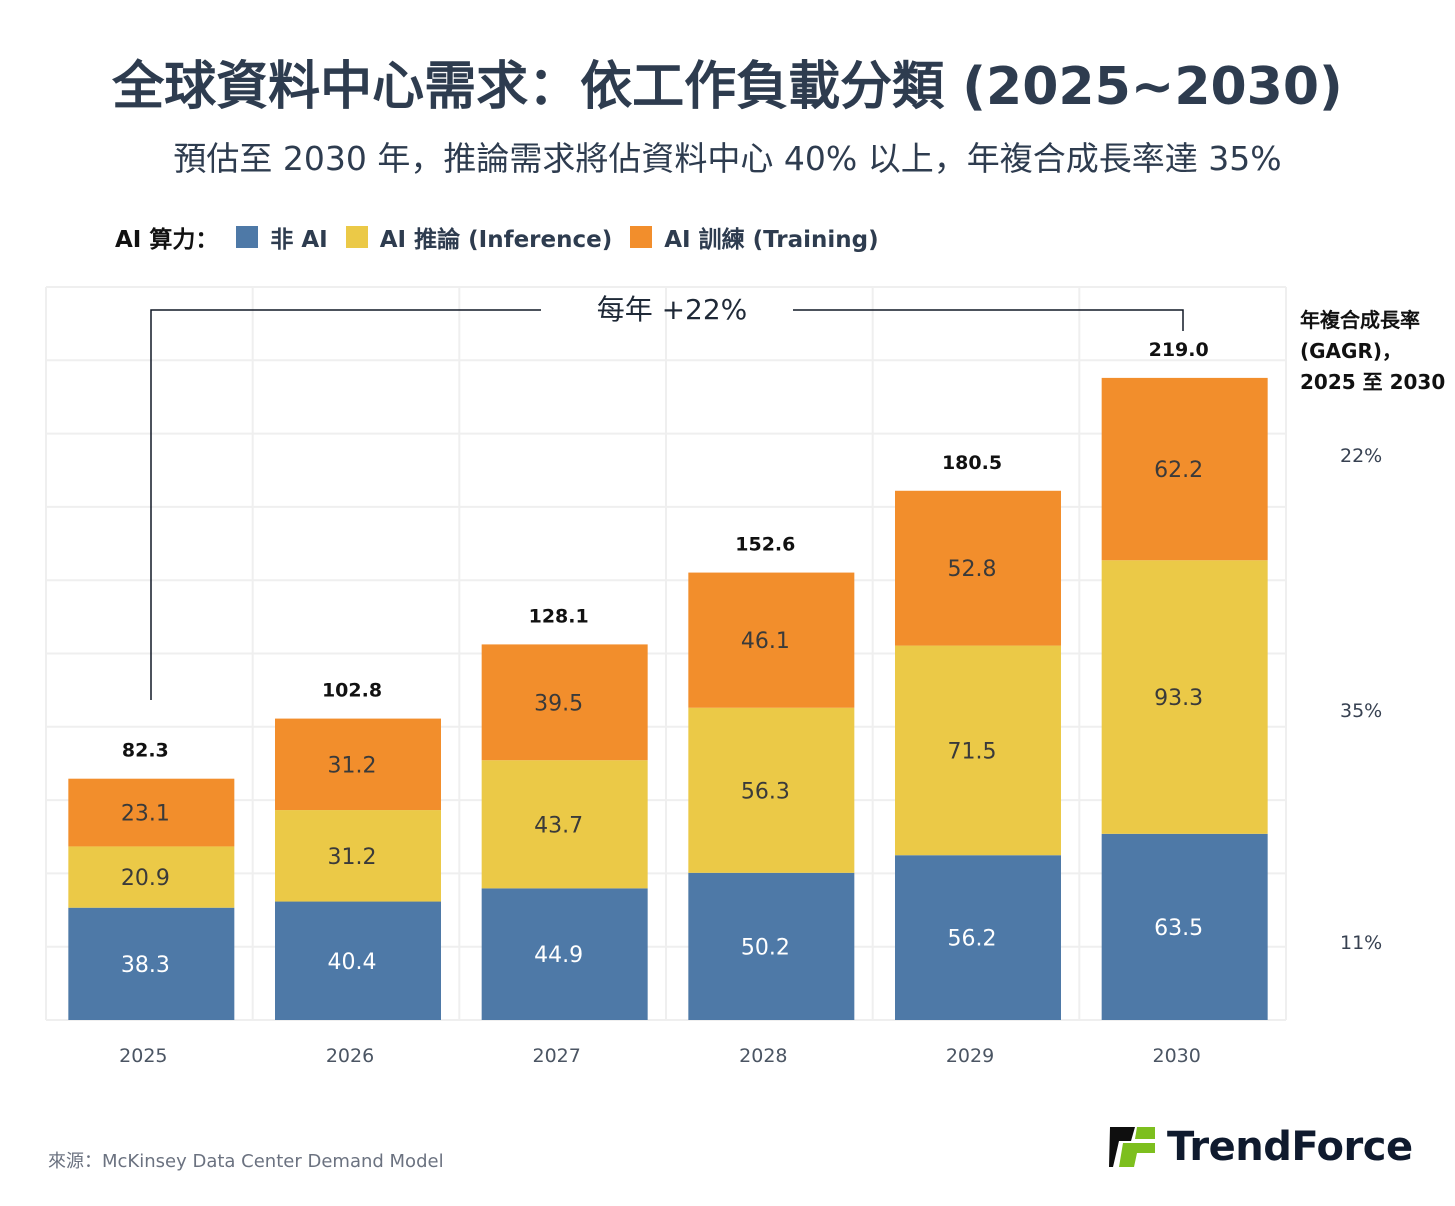 This screenshot has height=1206, width=1455. Describe the element at coordinates (1361, 456) in the screenshot. I see `gagr-training: 22%` at that location.